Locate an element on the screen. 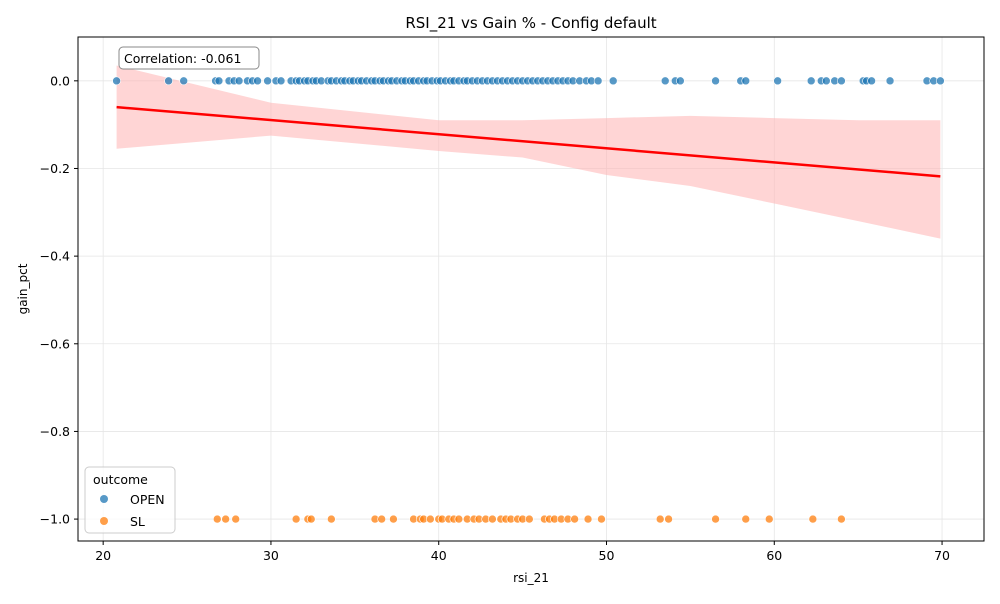 This screenshot has width=1000, height=604. legend-entry-open: OPEN is located at coordinates (147, 499).